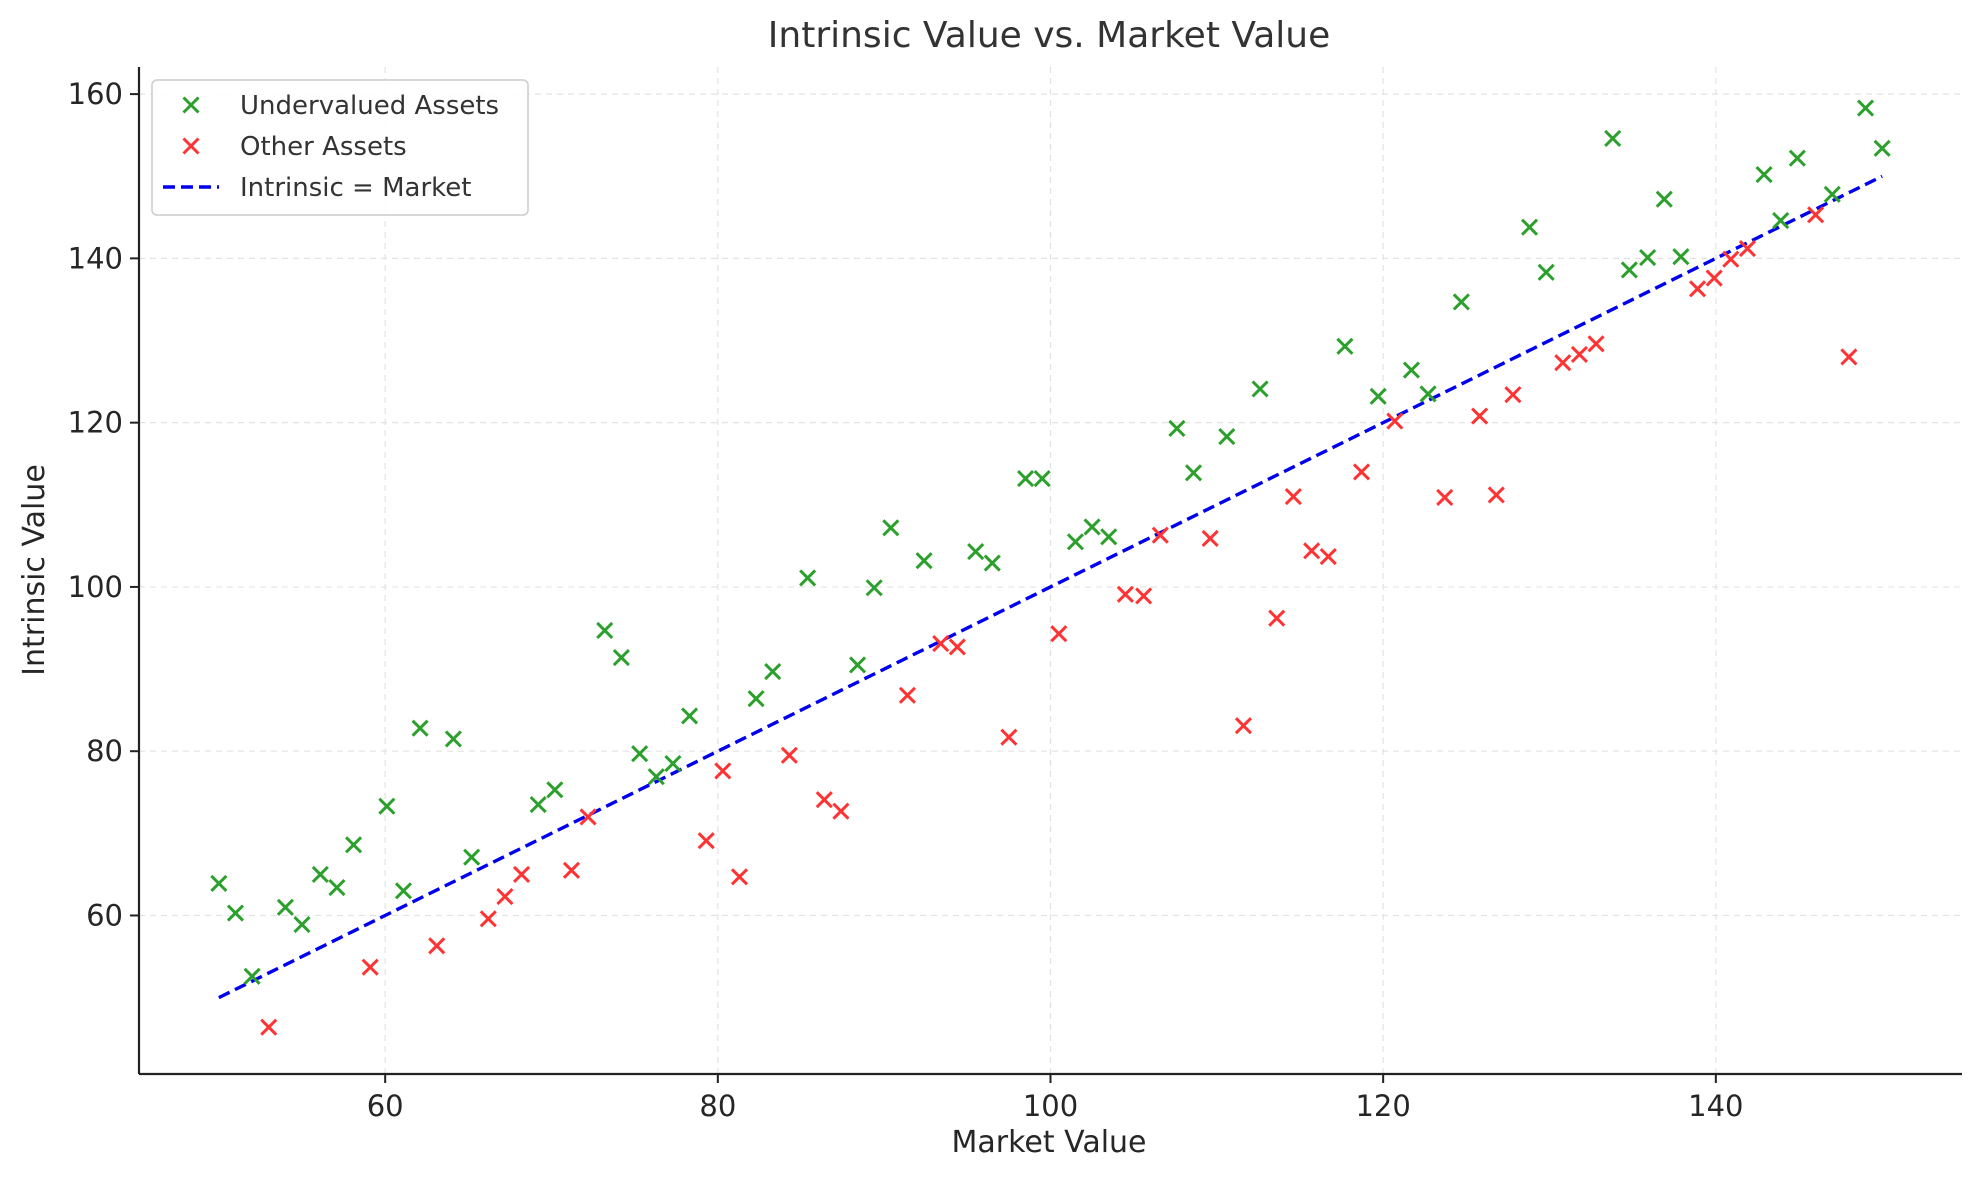 This screenshot has height=1180, width=1979. What do you see at coordinates (323, 147) in the screenshot?
I see `legend-label-other-assets: Other Assets` at bounding box center [323, 147].